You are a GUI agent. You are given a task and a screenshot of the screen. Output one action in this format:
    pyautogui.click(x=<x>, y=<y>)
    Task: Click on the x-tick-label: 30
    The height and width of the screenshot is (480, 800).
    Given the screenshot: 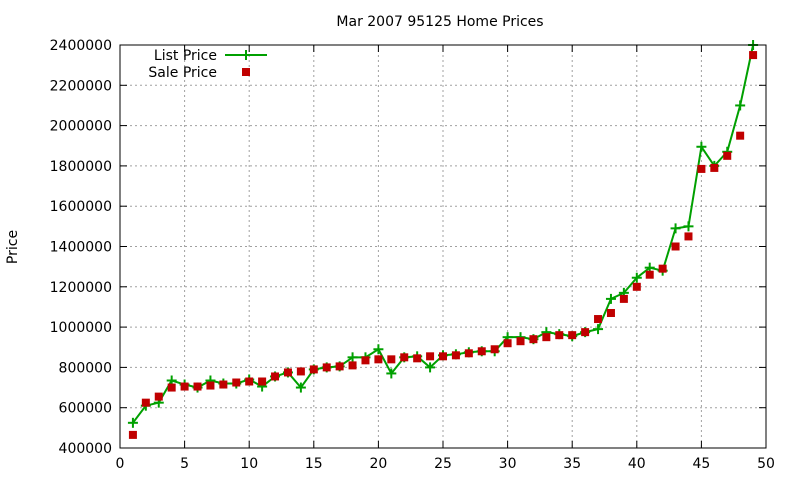 What is the action you would take?
    pyautogui.click(x=508, y=464)
    